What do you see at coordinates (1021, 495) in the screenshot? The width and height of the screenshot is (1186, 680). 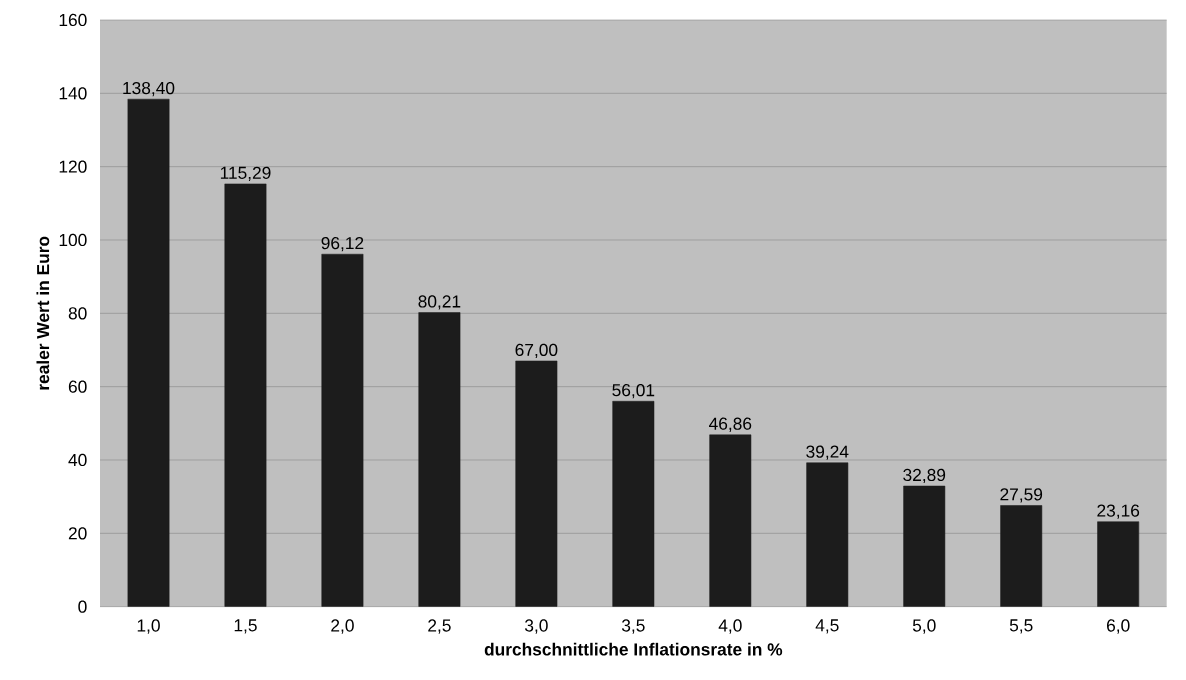 I see `data-label: 27,59` at bounding box center [1021, 495].